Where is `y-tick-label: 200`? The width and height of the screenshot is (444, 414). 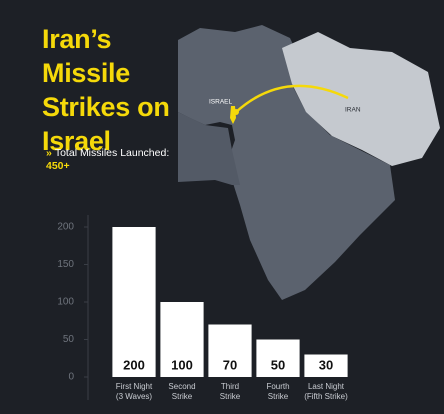 y-tick-label: 200 is located at coordinates (65, 227).